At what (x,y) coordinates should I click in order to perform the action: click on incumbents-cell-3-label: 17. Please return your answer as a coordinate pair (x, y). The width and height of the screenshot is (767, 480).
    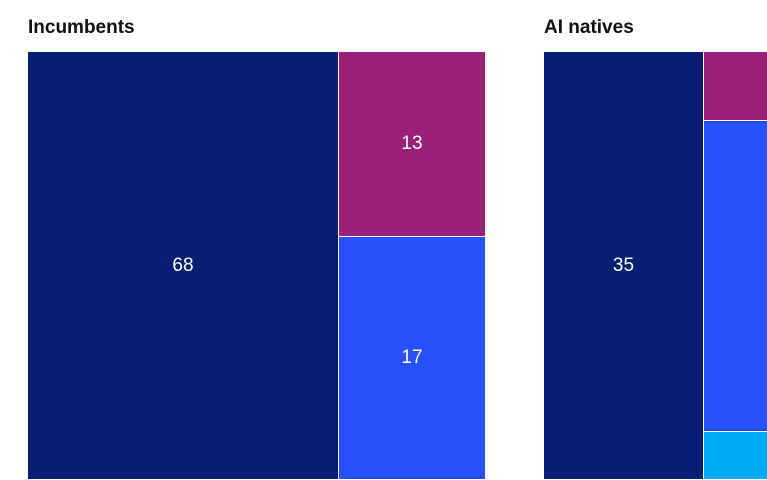
    Looking at the image, I should click on (412, 357).